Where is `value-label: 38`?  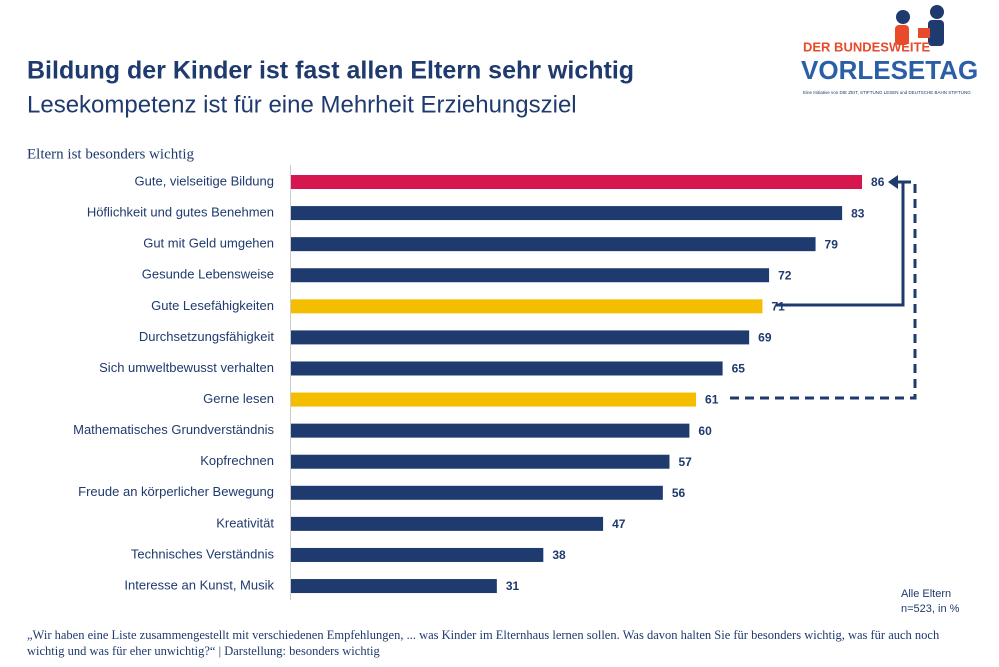 value-label: 38 is located at coordinates (559, 555).